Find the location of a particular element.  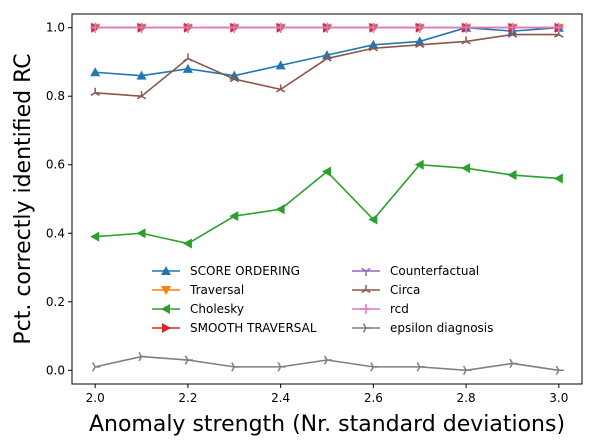

legend-entry: SMOOTH TRAVERSAL is located at coordinates (234, 328).